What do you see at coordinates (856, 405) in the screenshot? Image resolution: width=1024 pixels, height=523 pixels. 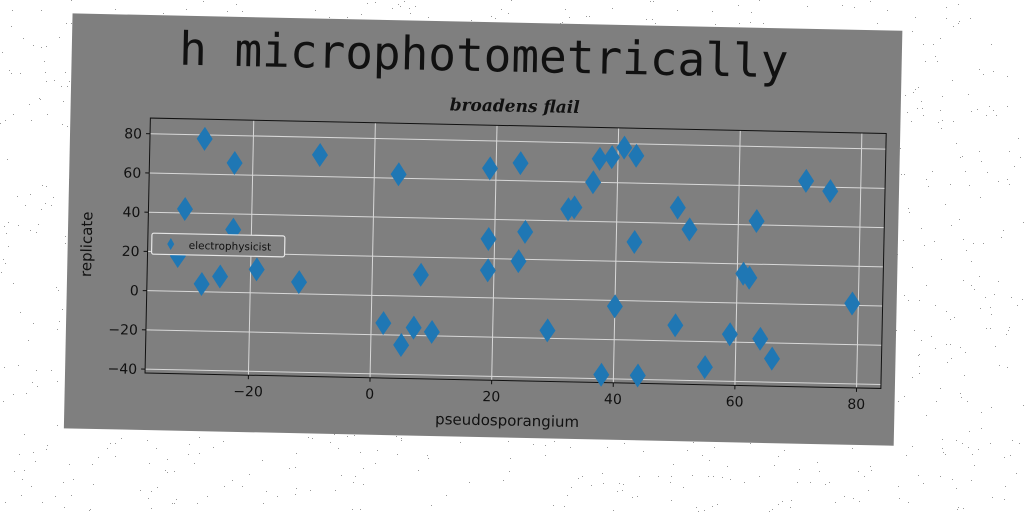 I see `x-tick-label: 80` at bounding box center [856, 405].